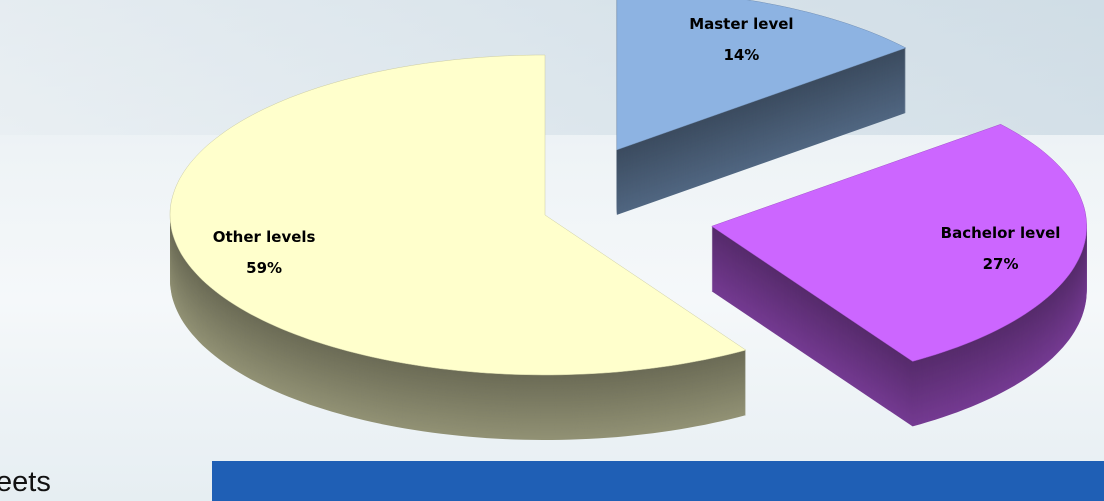 Image resolution: width=1104 pixels, height=501 pixels. Describe the element at coordinates (1001, 233) in the screenshot. I see `slice-label: Bachelor level` at that location.